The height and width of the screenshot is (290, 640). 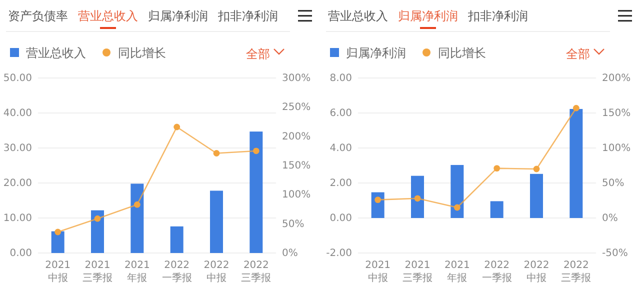 I want to click on y2-tick-label: 250%, so click(x=296, y=108).